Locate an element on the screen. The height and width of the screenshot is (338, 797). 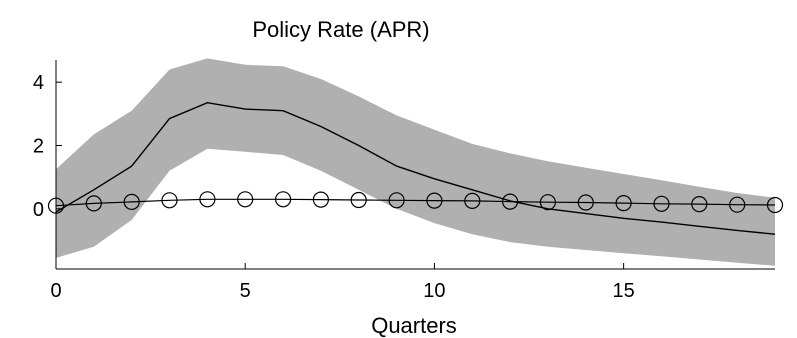
x-tick-label: 15 is located at coordinates (624, 291).